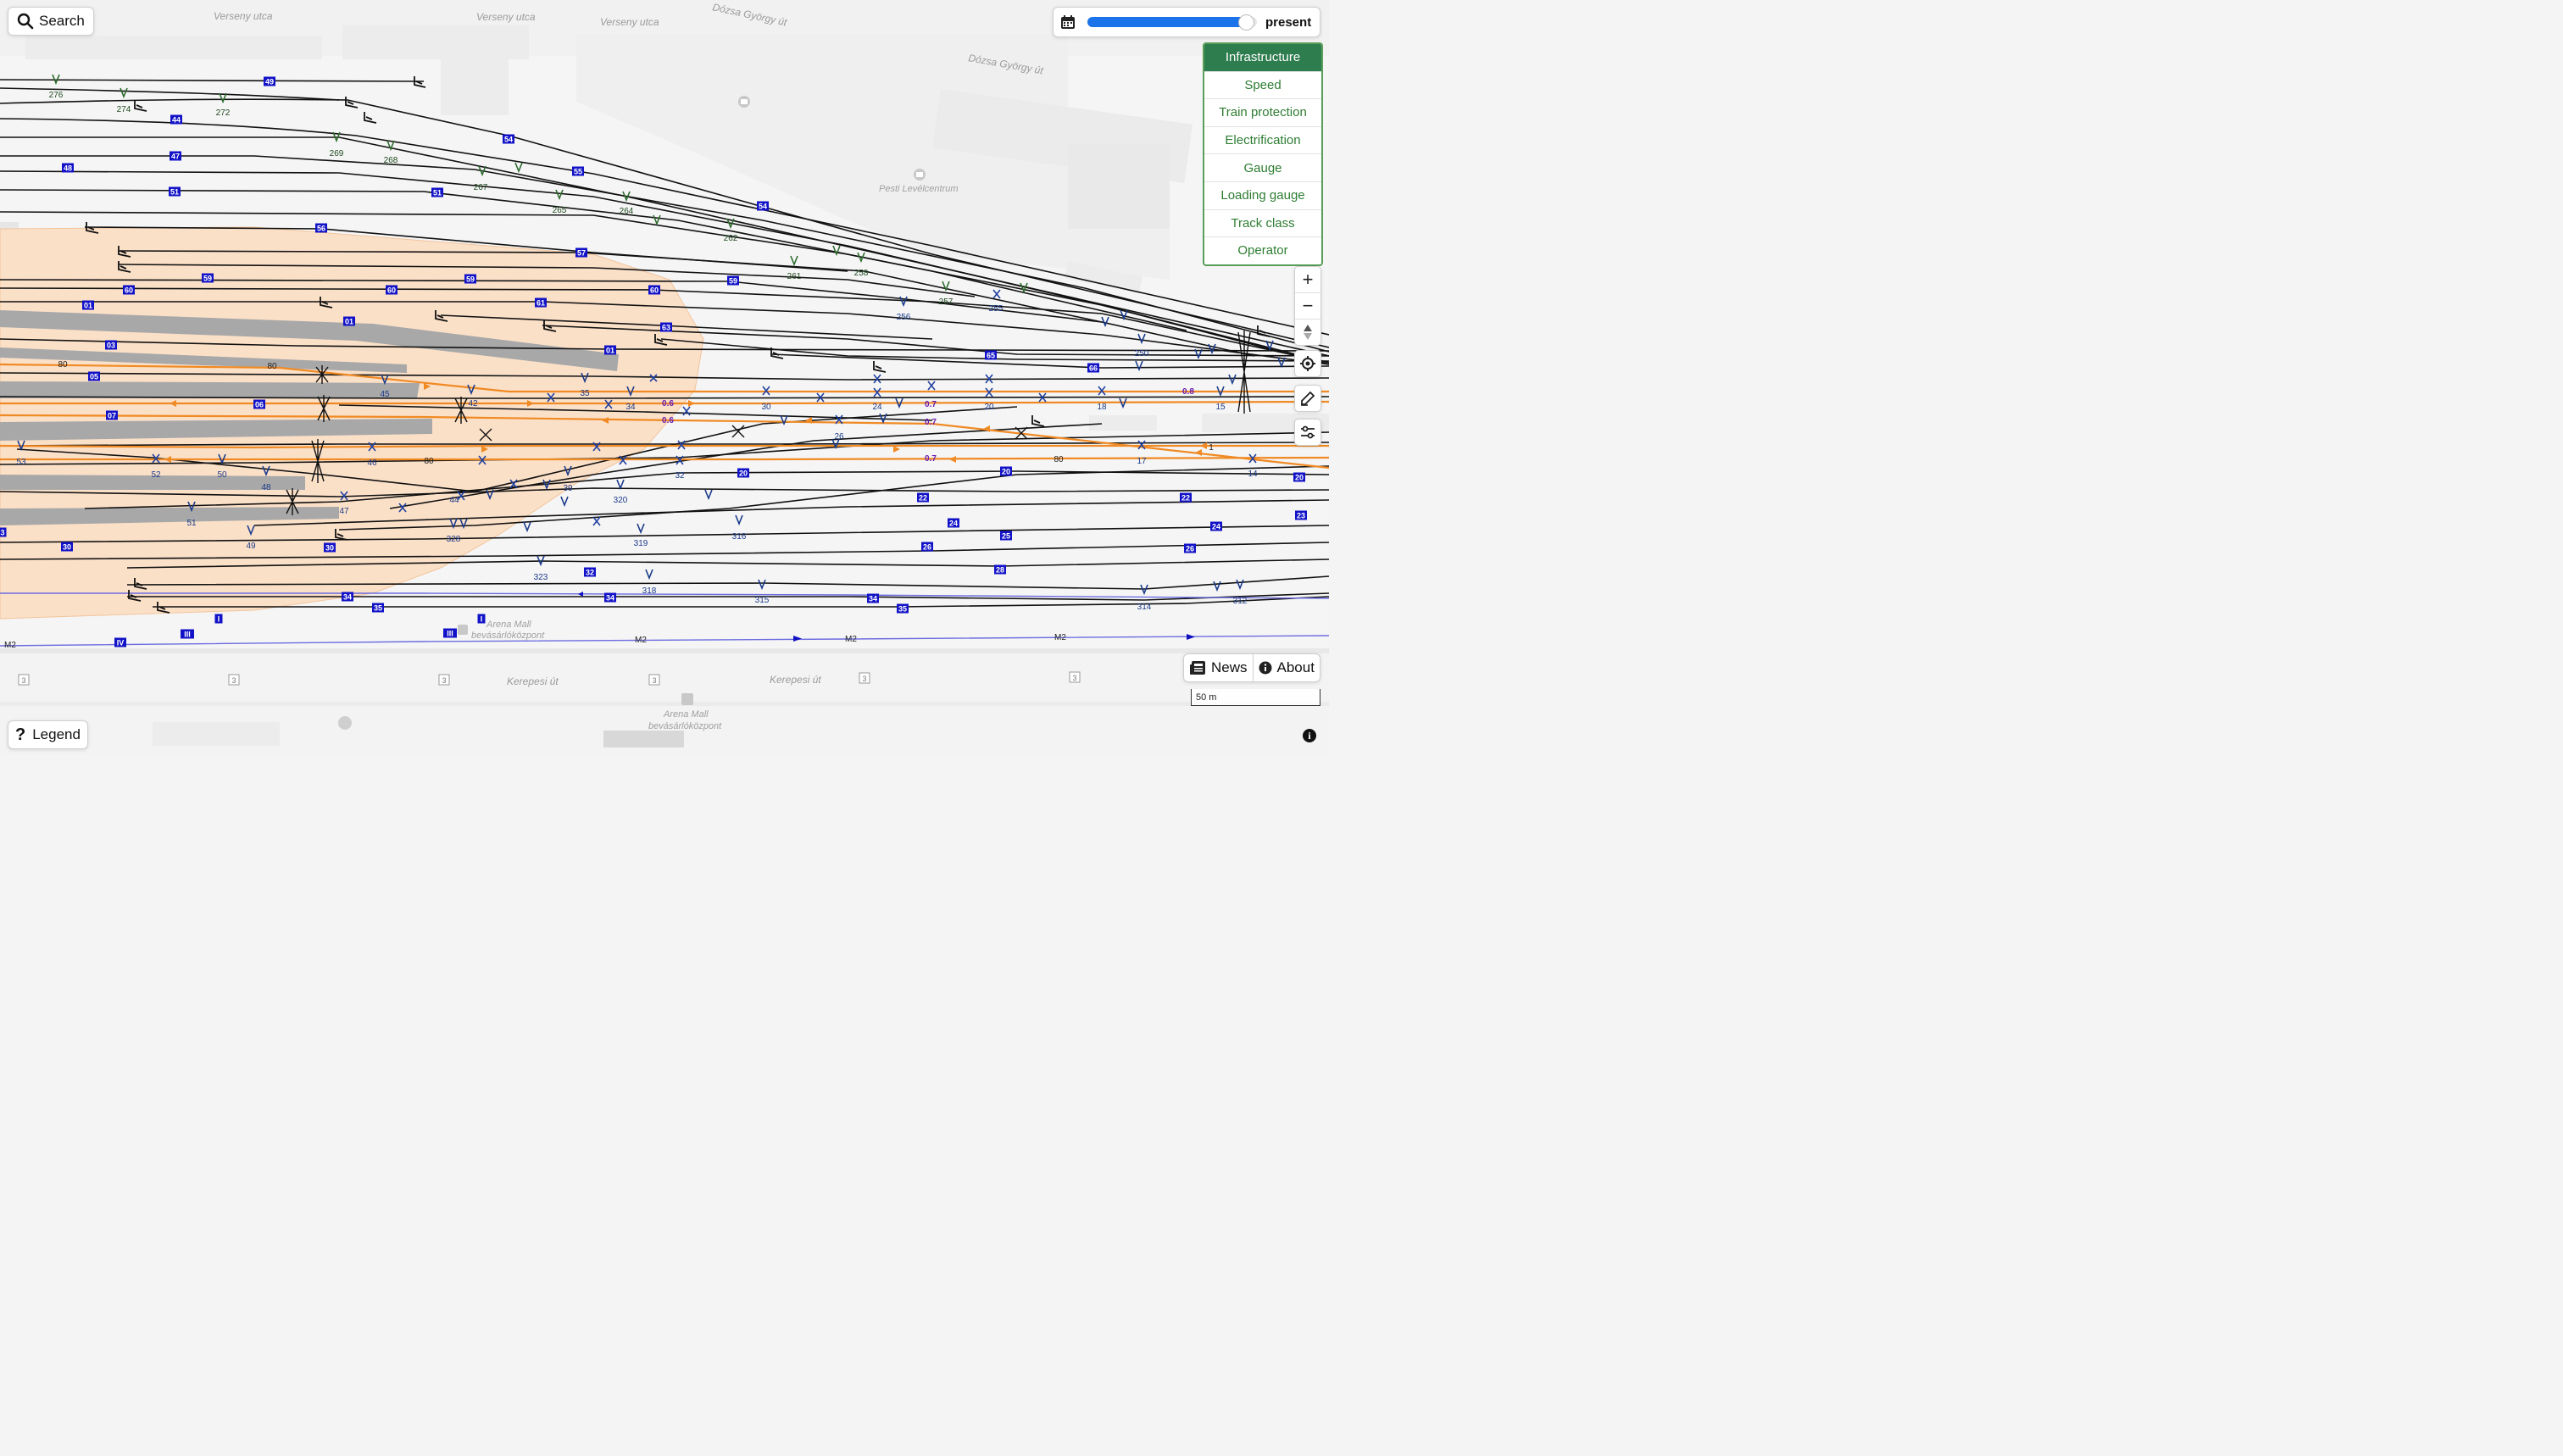 Image resolution: width=2563 pixels, height=1456 pixels. What do you see at coordinates (124, 110) in the screenshot?
I see `switch-label: 274` at bounding box center [124, 110].